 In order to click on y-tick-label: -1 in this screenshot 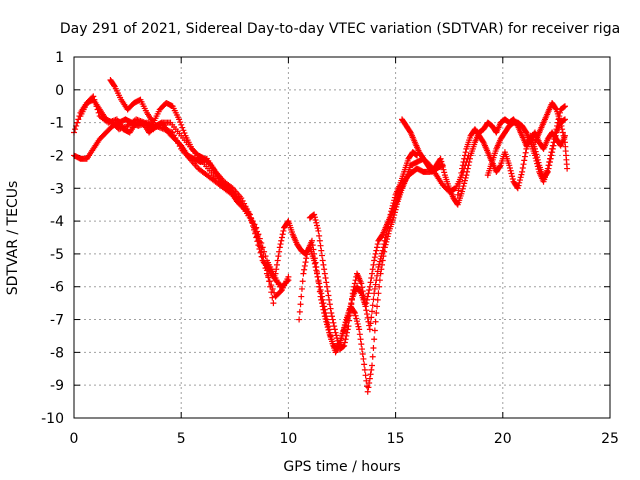, I will do `click(57, 124)`.